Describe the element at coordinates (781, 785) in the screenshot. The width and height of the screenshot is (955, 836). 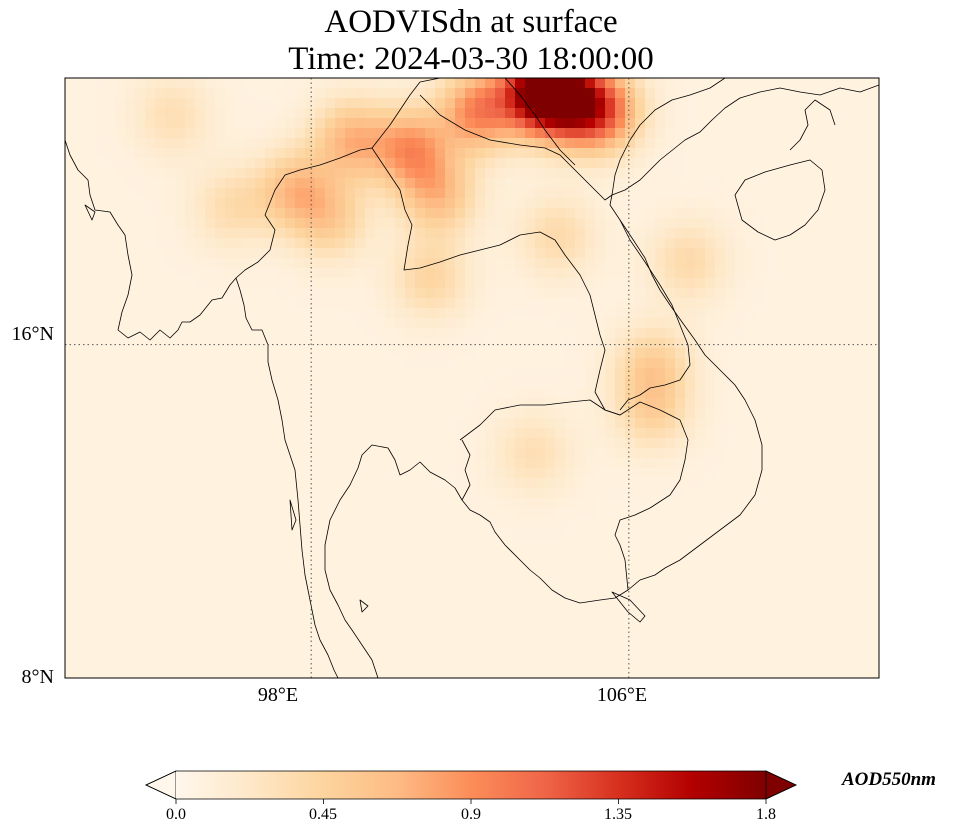
I see `colorbar-extend-max` at that location.